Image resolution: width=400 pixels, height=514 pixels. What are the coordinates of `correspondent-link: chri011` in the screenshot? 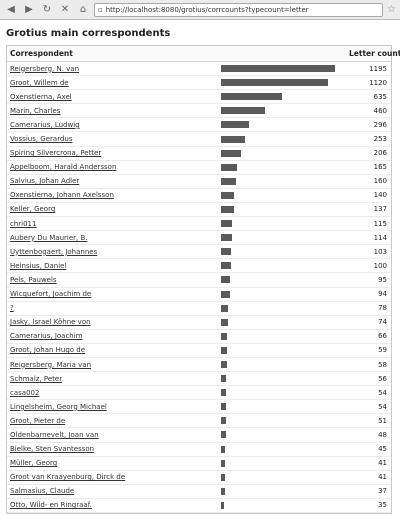 It's located at (23, 223).